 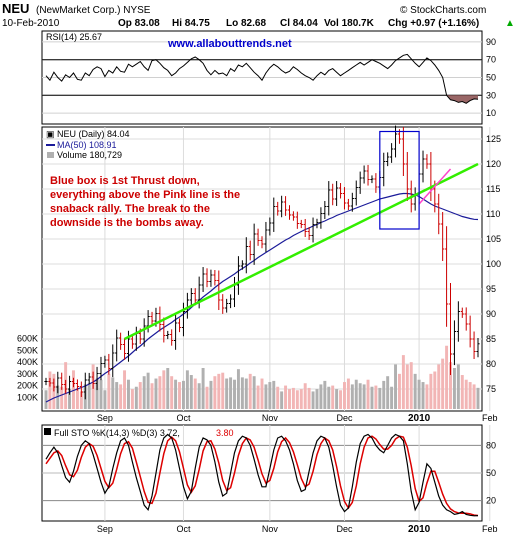 I want to click on sto-month-labels: Sep Oct Nov Dec 2010 Feb, so click(x=297, y=529).